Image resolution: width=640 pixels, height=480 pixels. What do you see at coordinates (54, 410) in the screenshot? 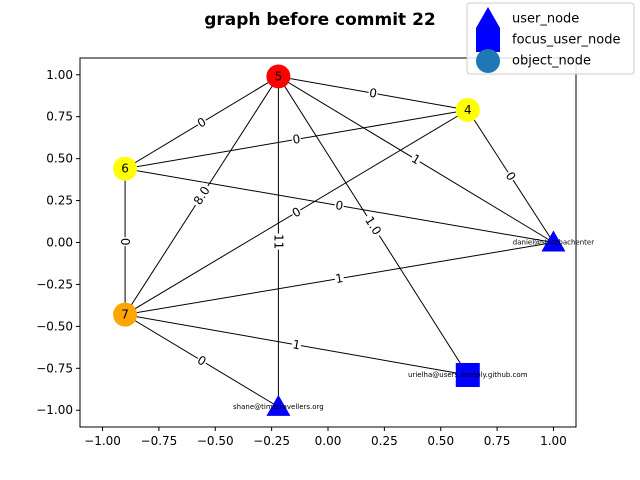
I see `y-tick-label: −1.00` at bounding box center [54, 410].